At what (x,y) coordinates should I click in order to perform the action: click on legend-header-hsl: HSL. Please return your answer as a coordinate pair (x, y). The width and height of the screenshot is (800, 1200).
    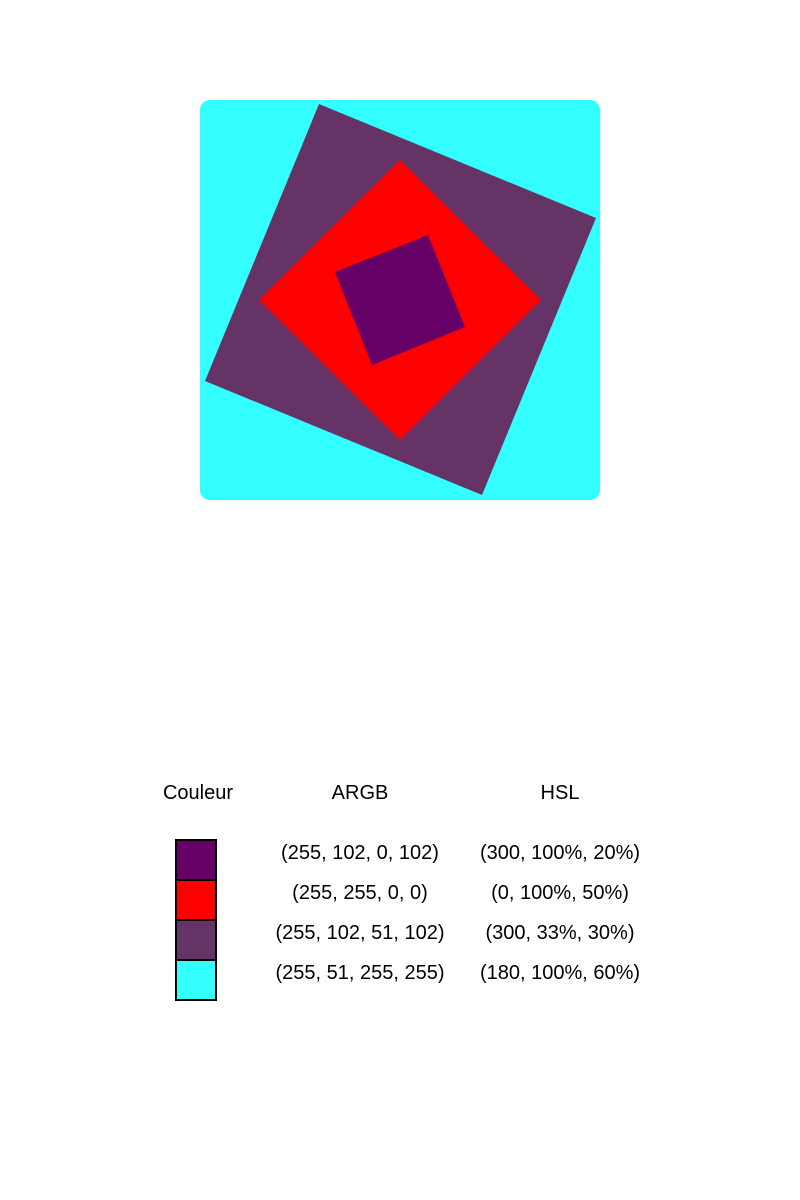
    Looking at the image, I should click on (560, 793).